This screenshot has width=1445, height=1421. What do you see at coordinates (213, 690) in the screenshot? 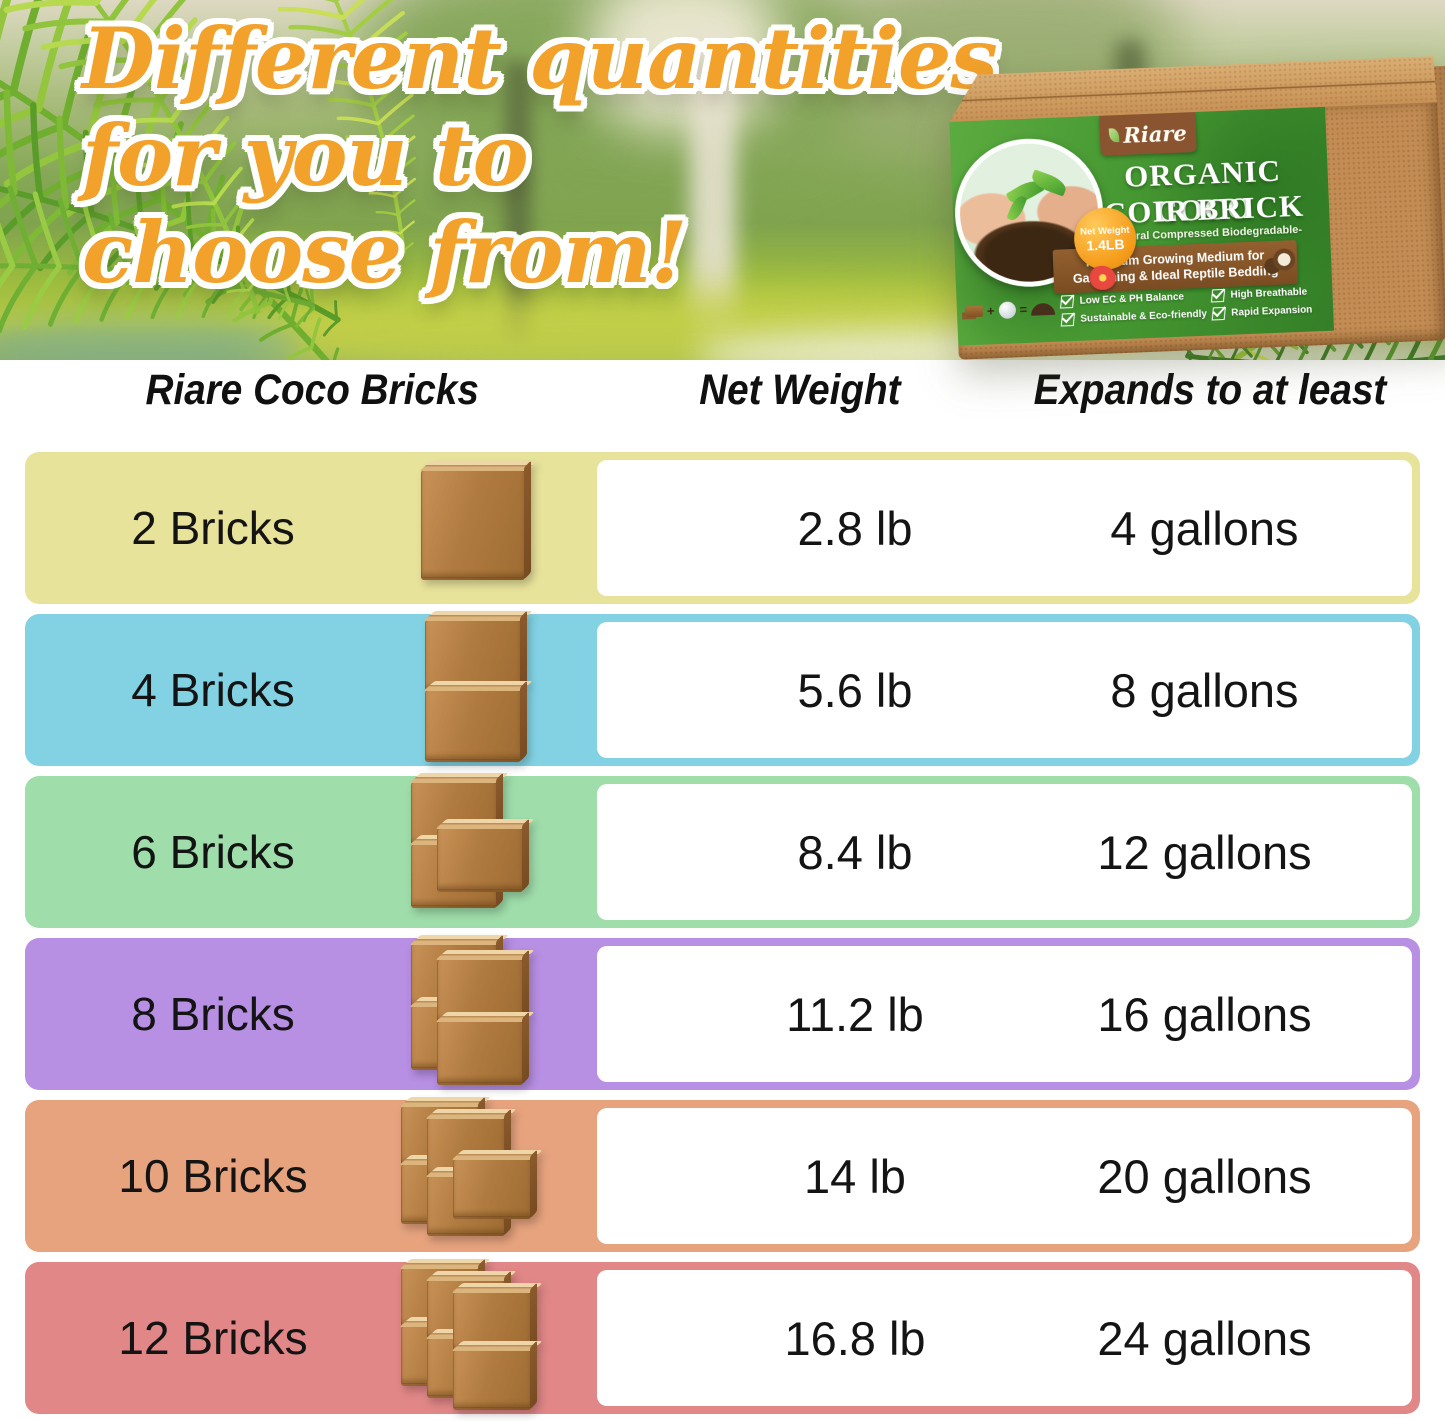
I see `row-quantity-label: 4 Bricks` at bounding box center [213, 690].